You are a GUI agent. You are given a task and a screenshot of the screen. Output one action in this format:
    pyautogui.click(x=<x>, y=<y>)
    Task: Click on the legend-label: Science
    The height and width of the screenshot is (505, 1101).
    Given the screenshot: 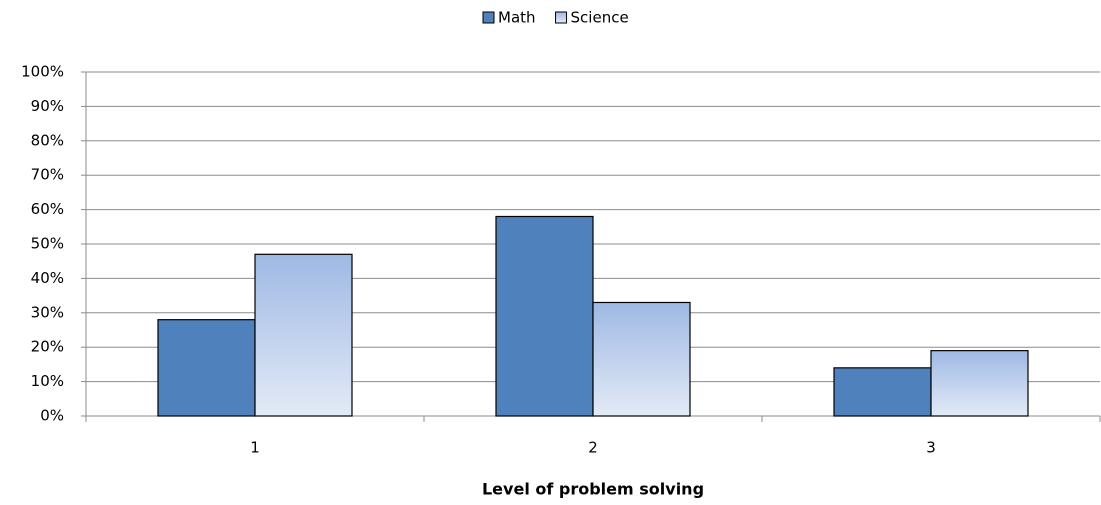 What is the action you would take?
    pyautogui.click(x=600, y=18)
    